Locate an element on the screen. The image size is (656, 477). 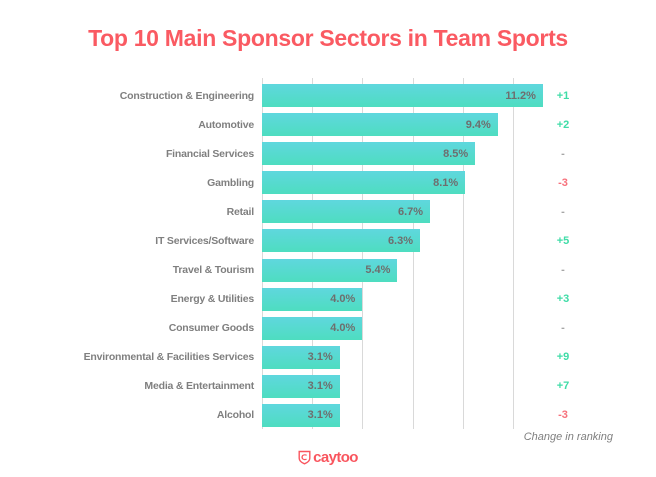
category-label: Construction & Engineering is located at coordinates (186, 95).